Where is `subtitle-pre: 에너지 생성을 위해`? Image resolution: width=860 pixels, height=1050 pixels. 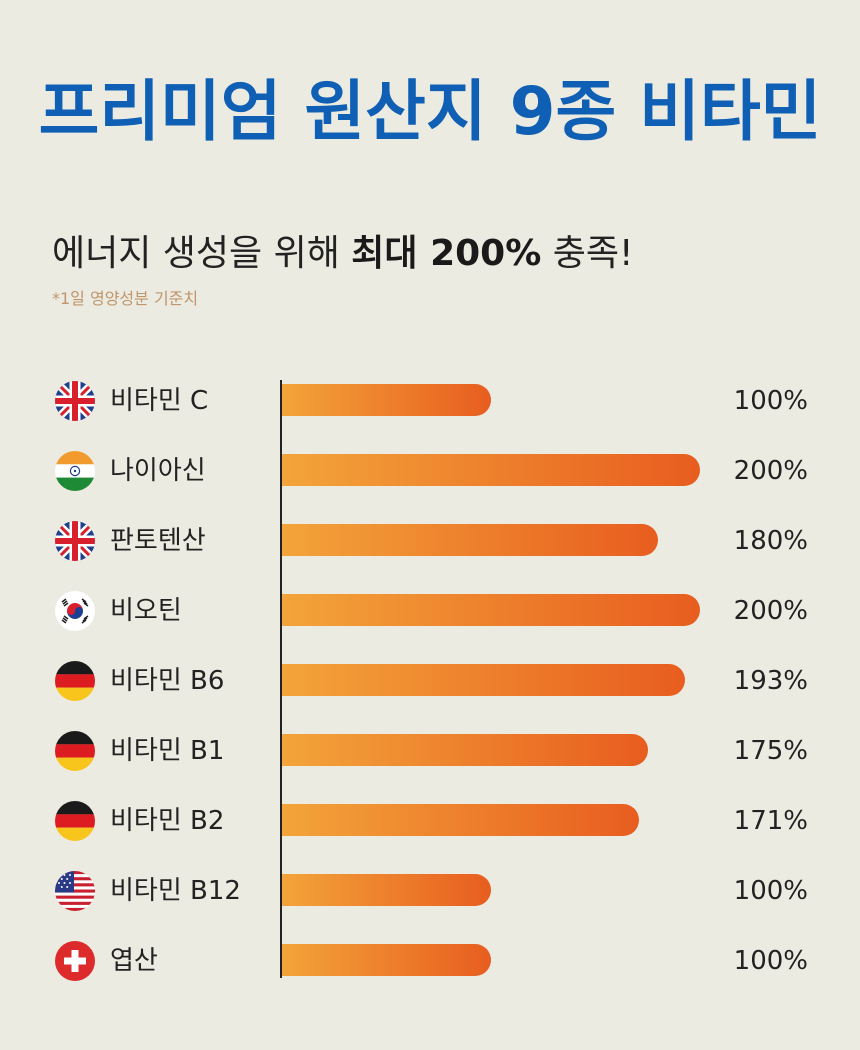 subtitle-pre: 에너지 생성을 위해 is located at coordinates (202, 253).